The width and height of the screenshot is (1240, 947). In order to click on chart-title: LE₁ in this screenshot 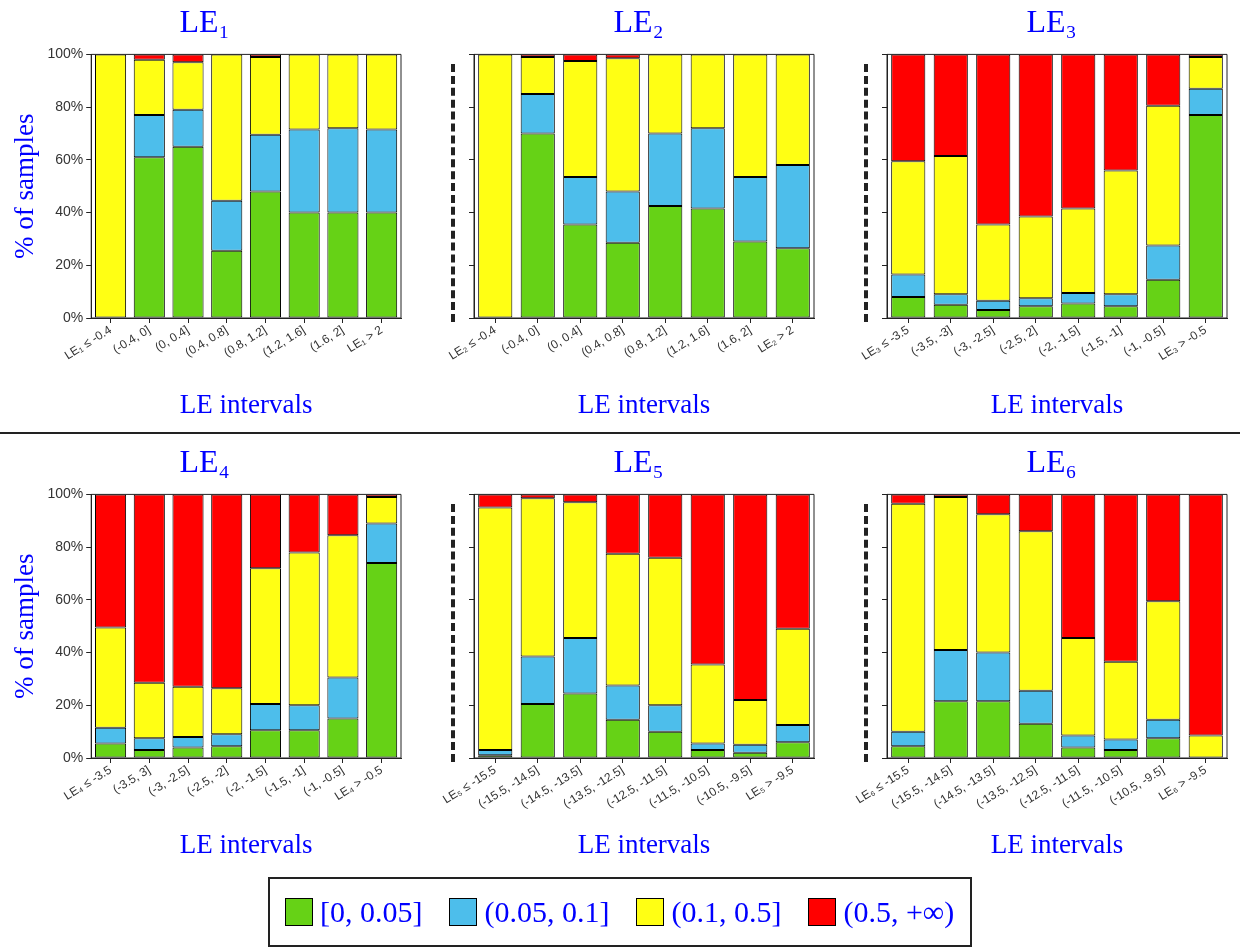, I will do `click(204, 20)`.